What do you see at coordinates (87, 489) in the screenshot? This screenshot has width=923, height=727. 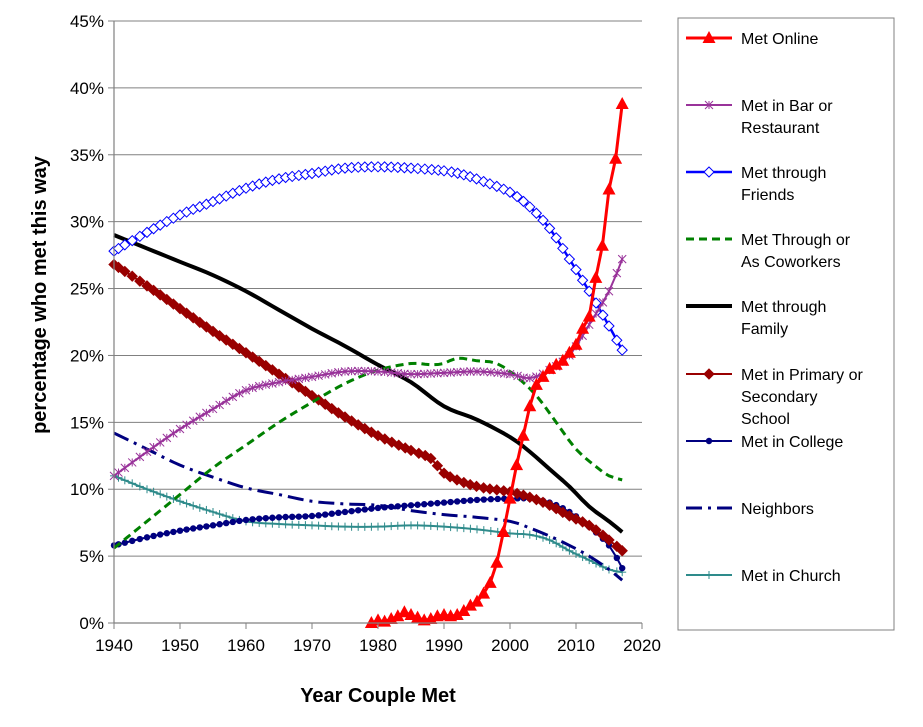 I see `y-tick-label: 10%` at bounding box center [87, 489].